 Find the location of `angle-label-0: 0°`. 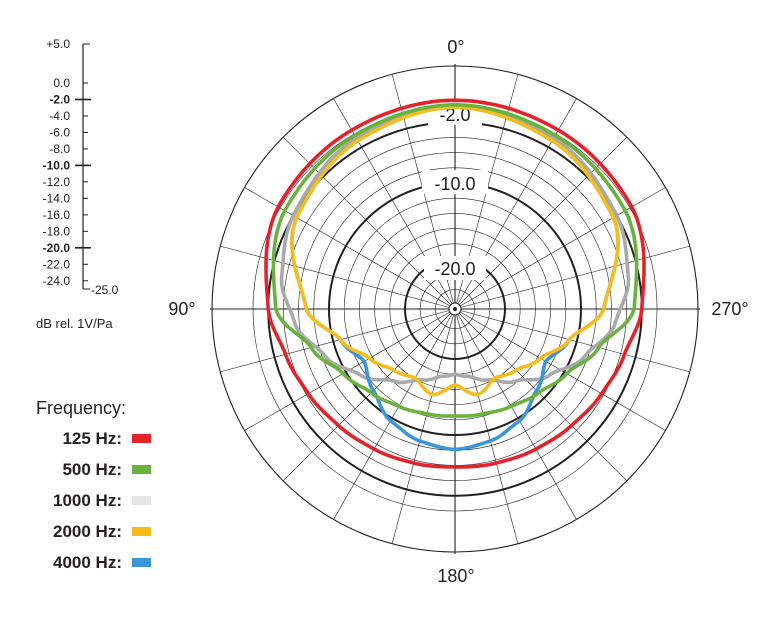

angle-label-0: 0° is located at coordinates (455, 47).